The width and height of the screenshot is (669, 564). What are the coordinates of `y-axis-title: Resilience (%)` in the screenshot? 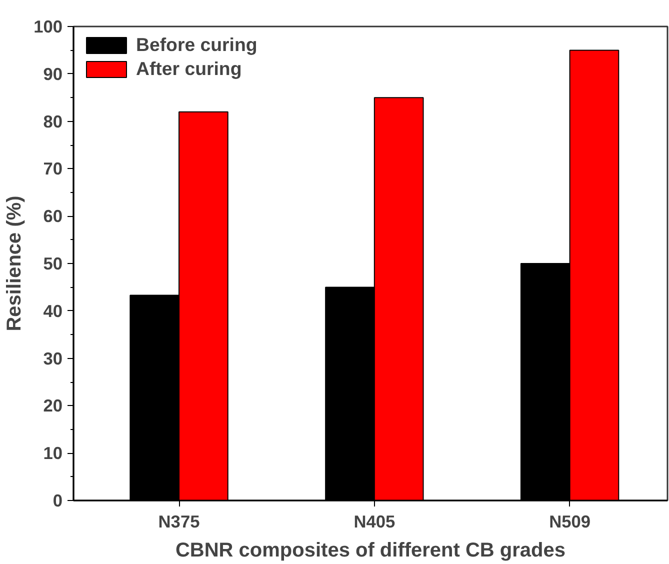 It's located at (15, 264).